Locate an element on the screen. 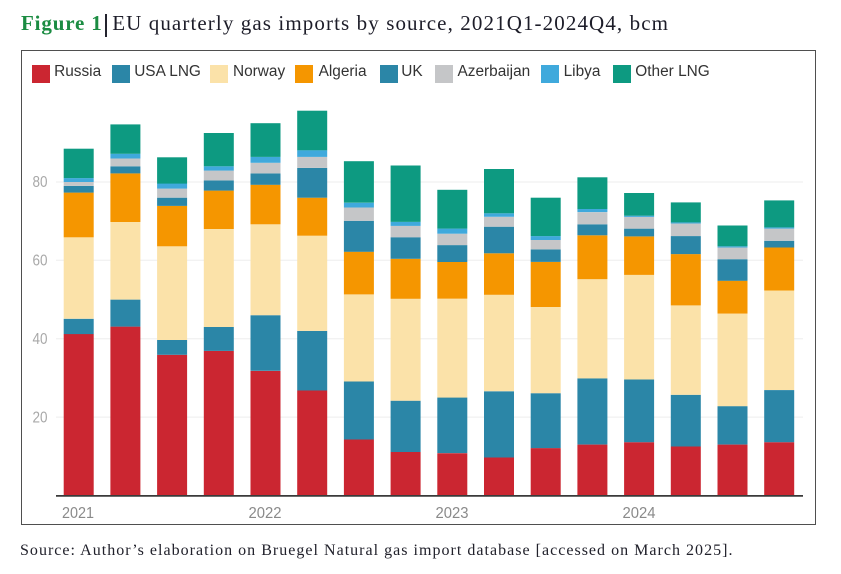 Image resolution: width=841 pixels, height=574 pixels. svg-text: 80 is located at coordinates (40, 182).